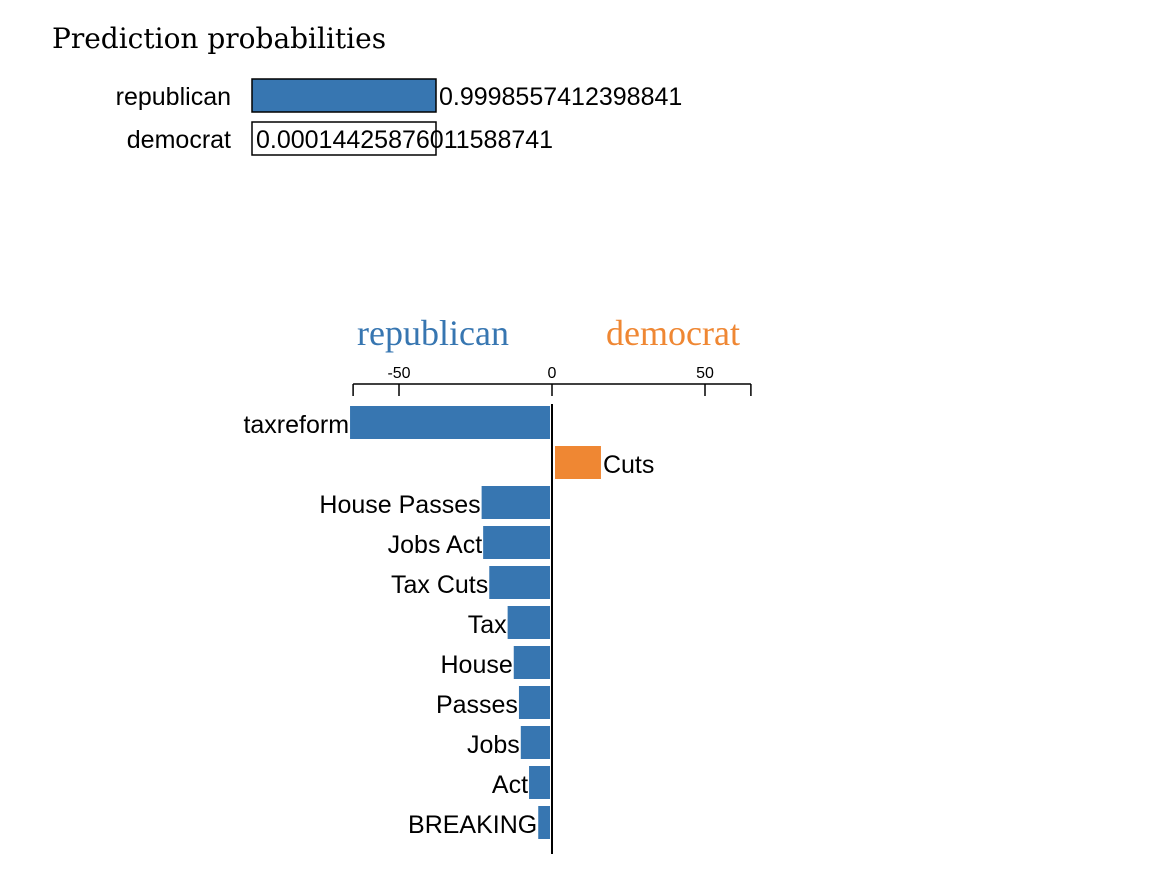 The image size is (1158, 874). Describe the element at coordinates (673, 333) in the screenshot. I see `class-header-democrat: democrat` at that location.